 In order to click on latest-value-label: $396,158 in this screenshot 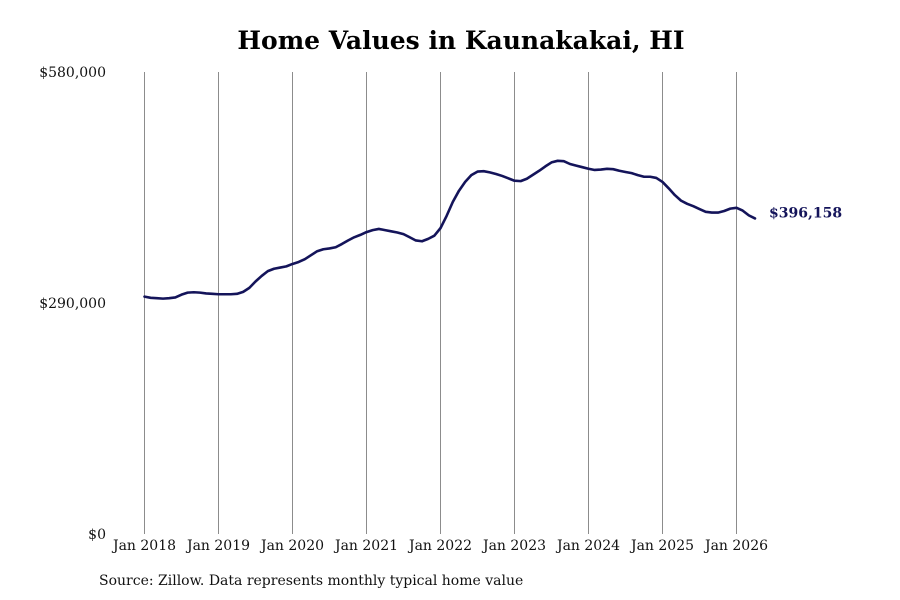, I will do `click(805, 213)`.